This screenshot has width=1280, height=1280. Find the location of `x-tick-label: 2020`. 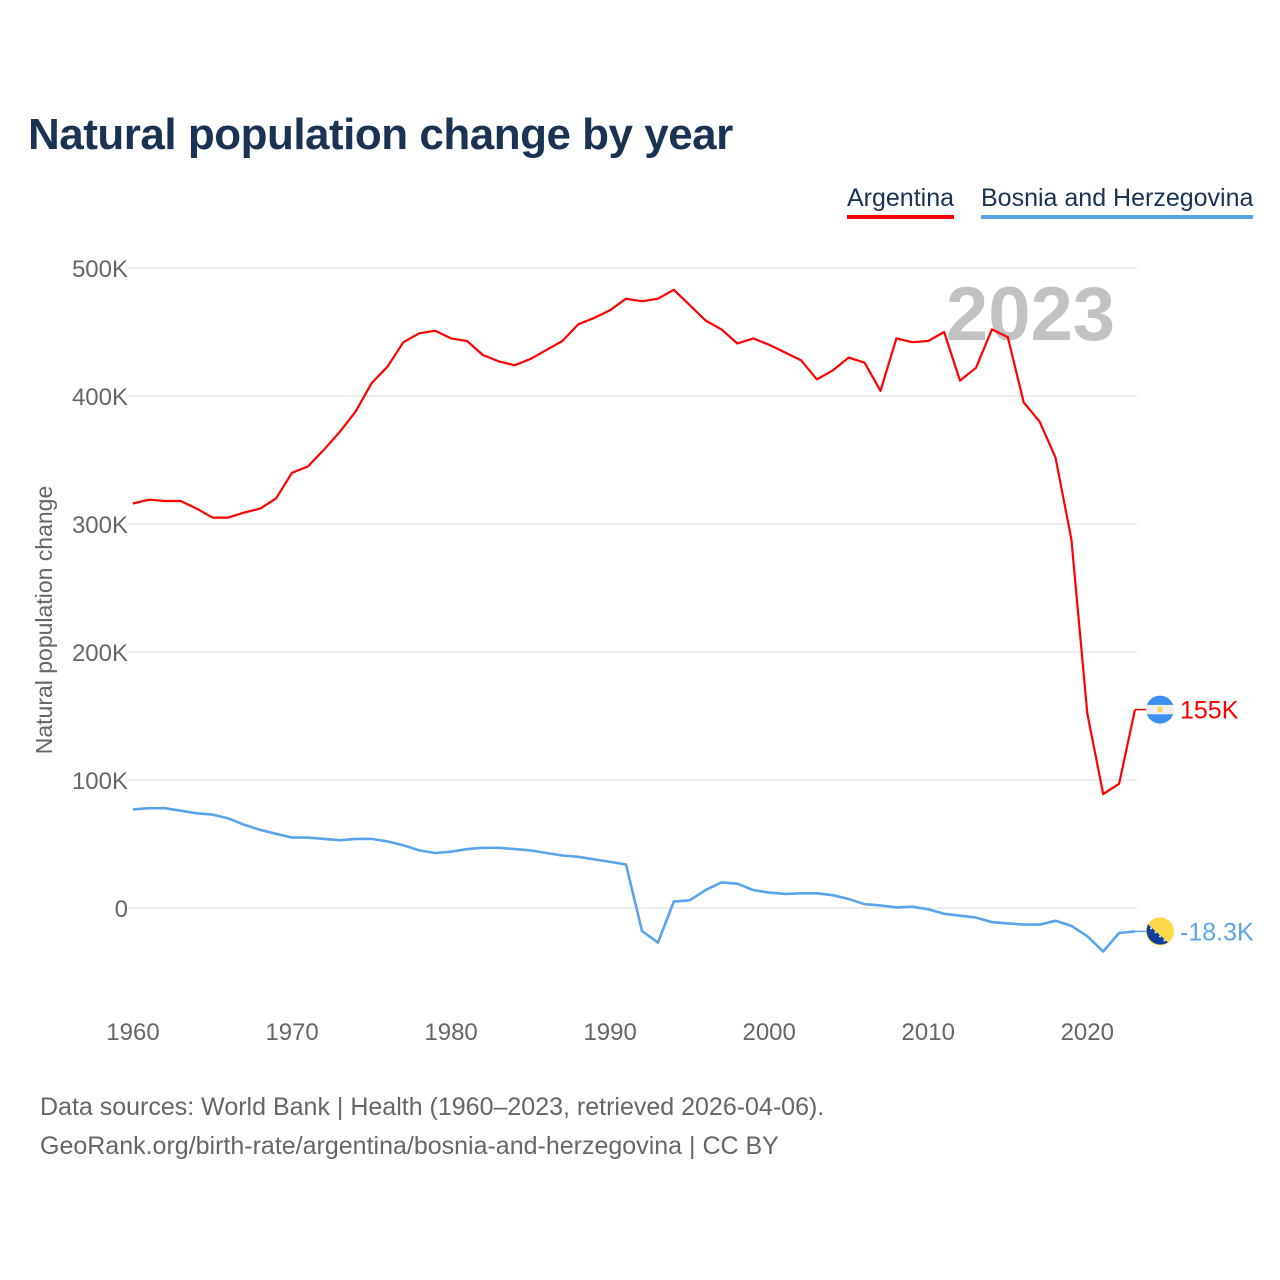

x-tick-label: 2020 is located at coordinates (1087, 1032).